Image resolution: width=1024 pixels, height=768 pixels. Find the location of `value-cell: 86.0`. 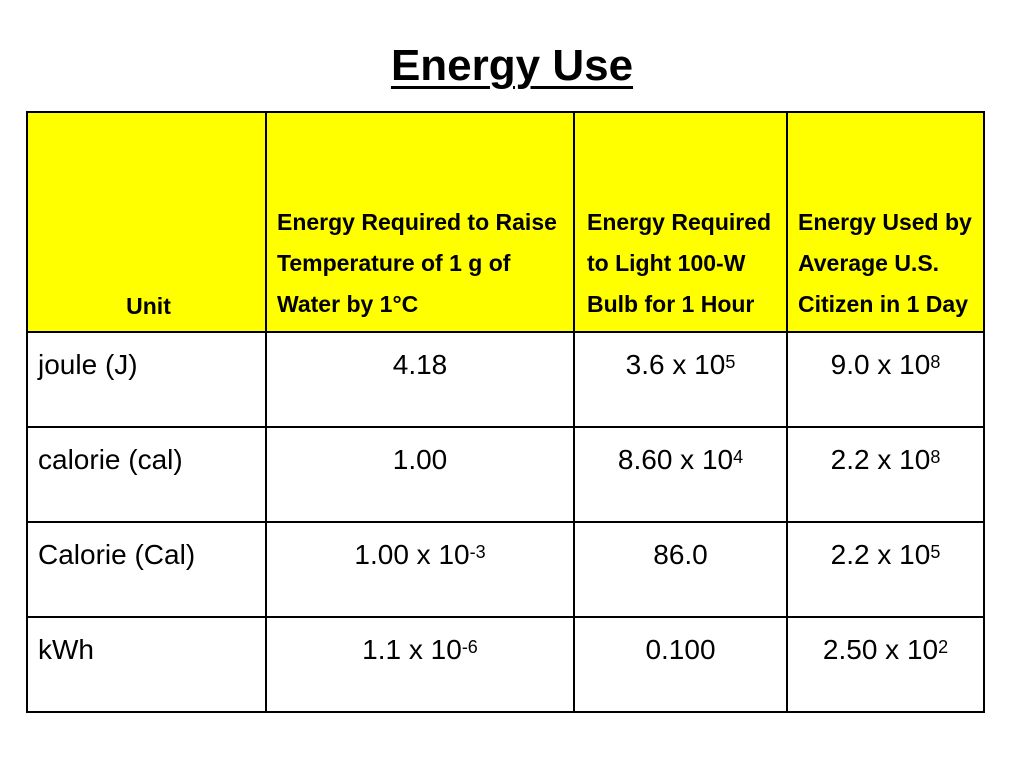

value-cell: 86.0 is located at coordinates (680, 569).